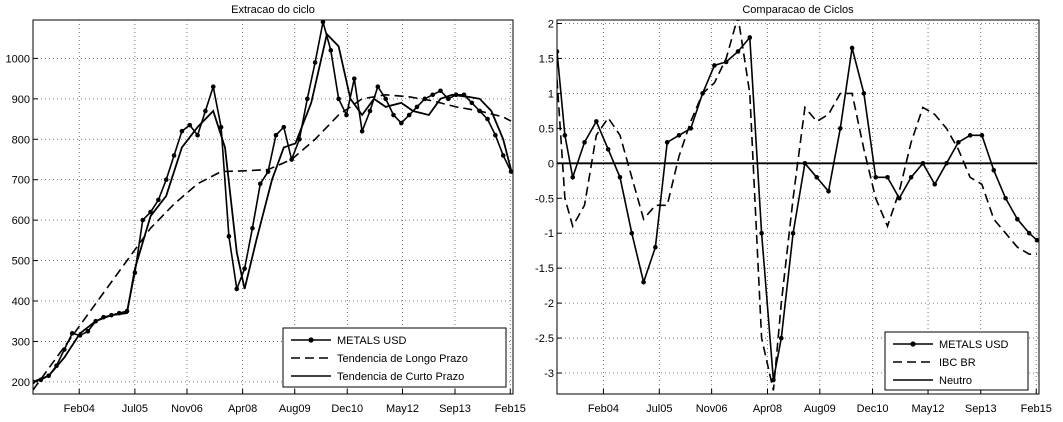  I want to click on y-tick-label: 800, so click(21, 140).